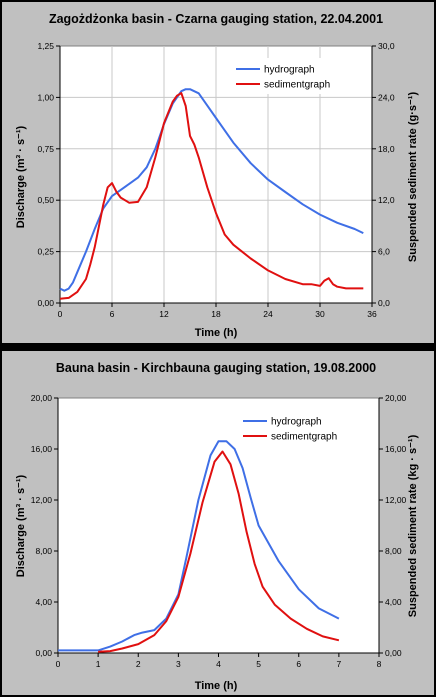 This screenshot has height=697, width=436. I want to click on x-tick-label: 24, so click(268, 314).